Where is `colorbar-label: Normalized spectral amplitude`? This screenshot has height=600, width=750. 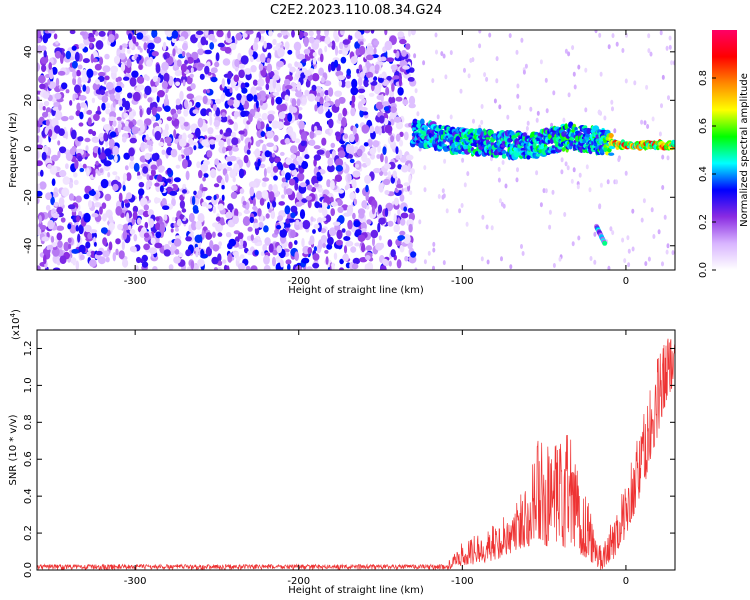
colorbar-label: Normalized spectral amplitude is located at coordinates (744, 150).